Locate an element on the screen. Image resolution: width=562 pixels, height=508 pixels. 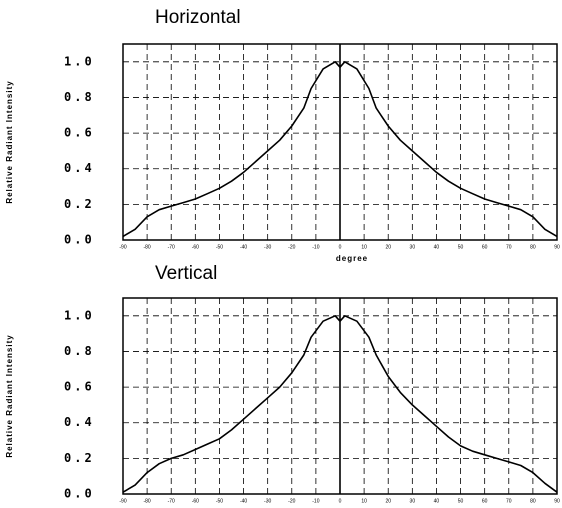
chart-title: Vertical is located at coordinates (186, 273).